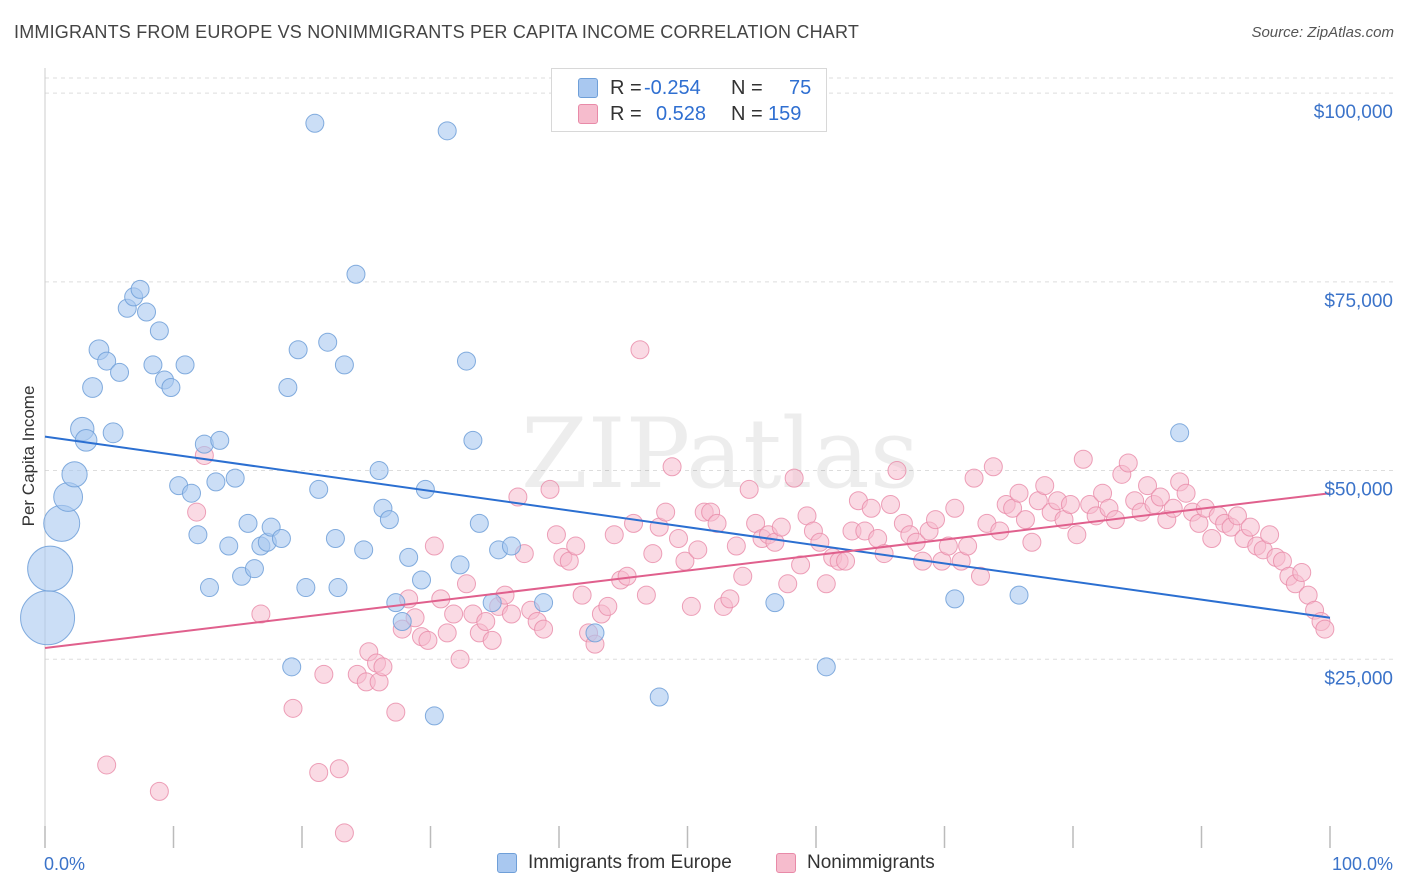 The height and width of the screenshot is (892, 1406). I want to click on bottom-legend-immigrants: Immigrants from Europe, so click(630, 862).